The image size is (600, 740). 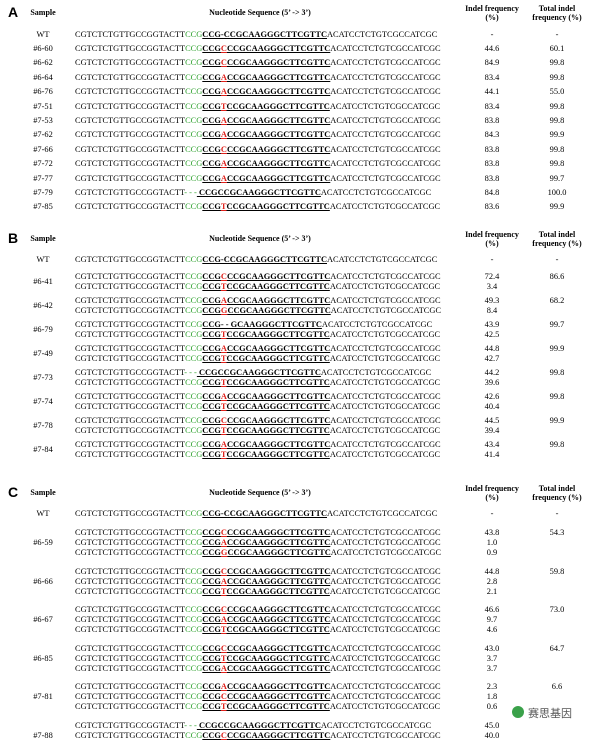 I want to click on sequence-segment: CCG-CCGCAAGGGCTTCGTTC, so click(x=264, y=259).